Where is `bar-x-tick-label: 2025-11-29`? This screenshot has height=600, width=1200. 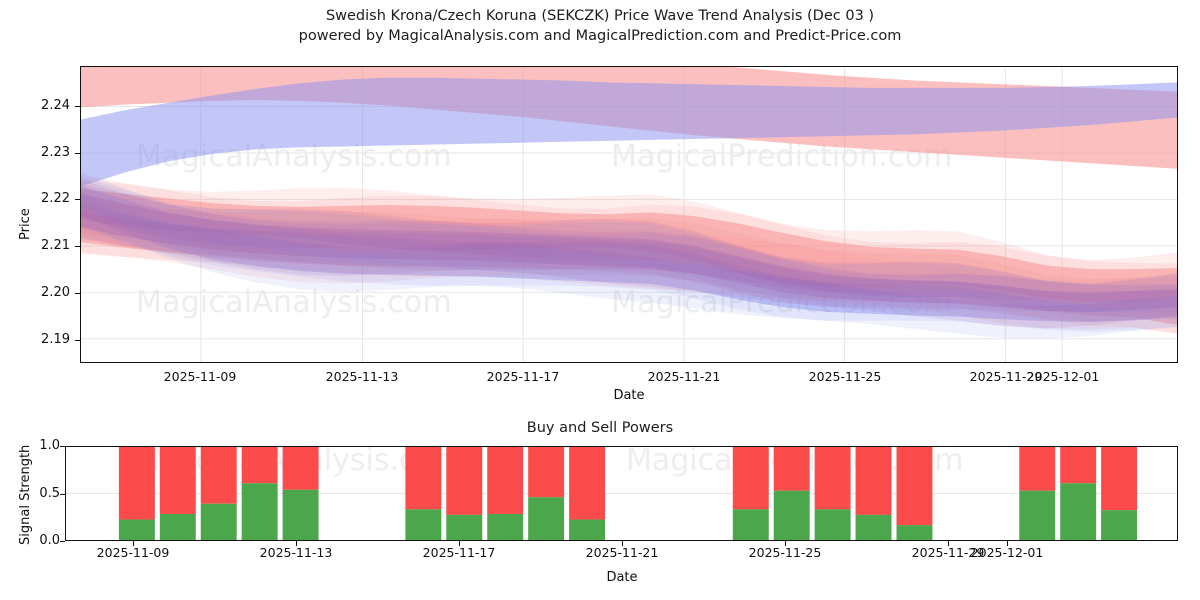 bar-x-tick-label: 2025-11-29 is located at coordinates (948, 552).